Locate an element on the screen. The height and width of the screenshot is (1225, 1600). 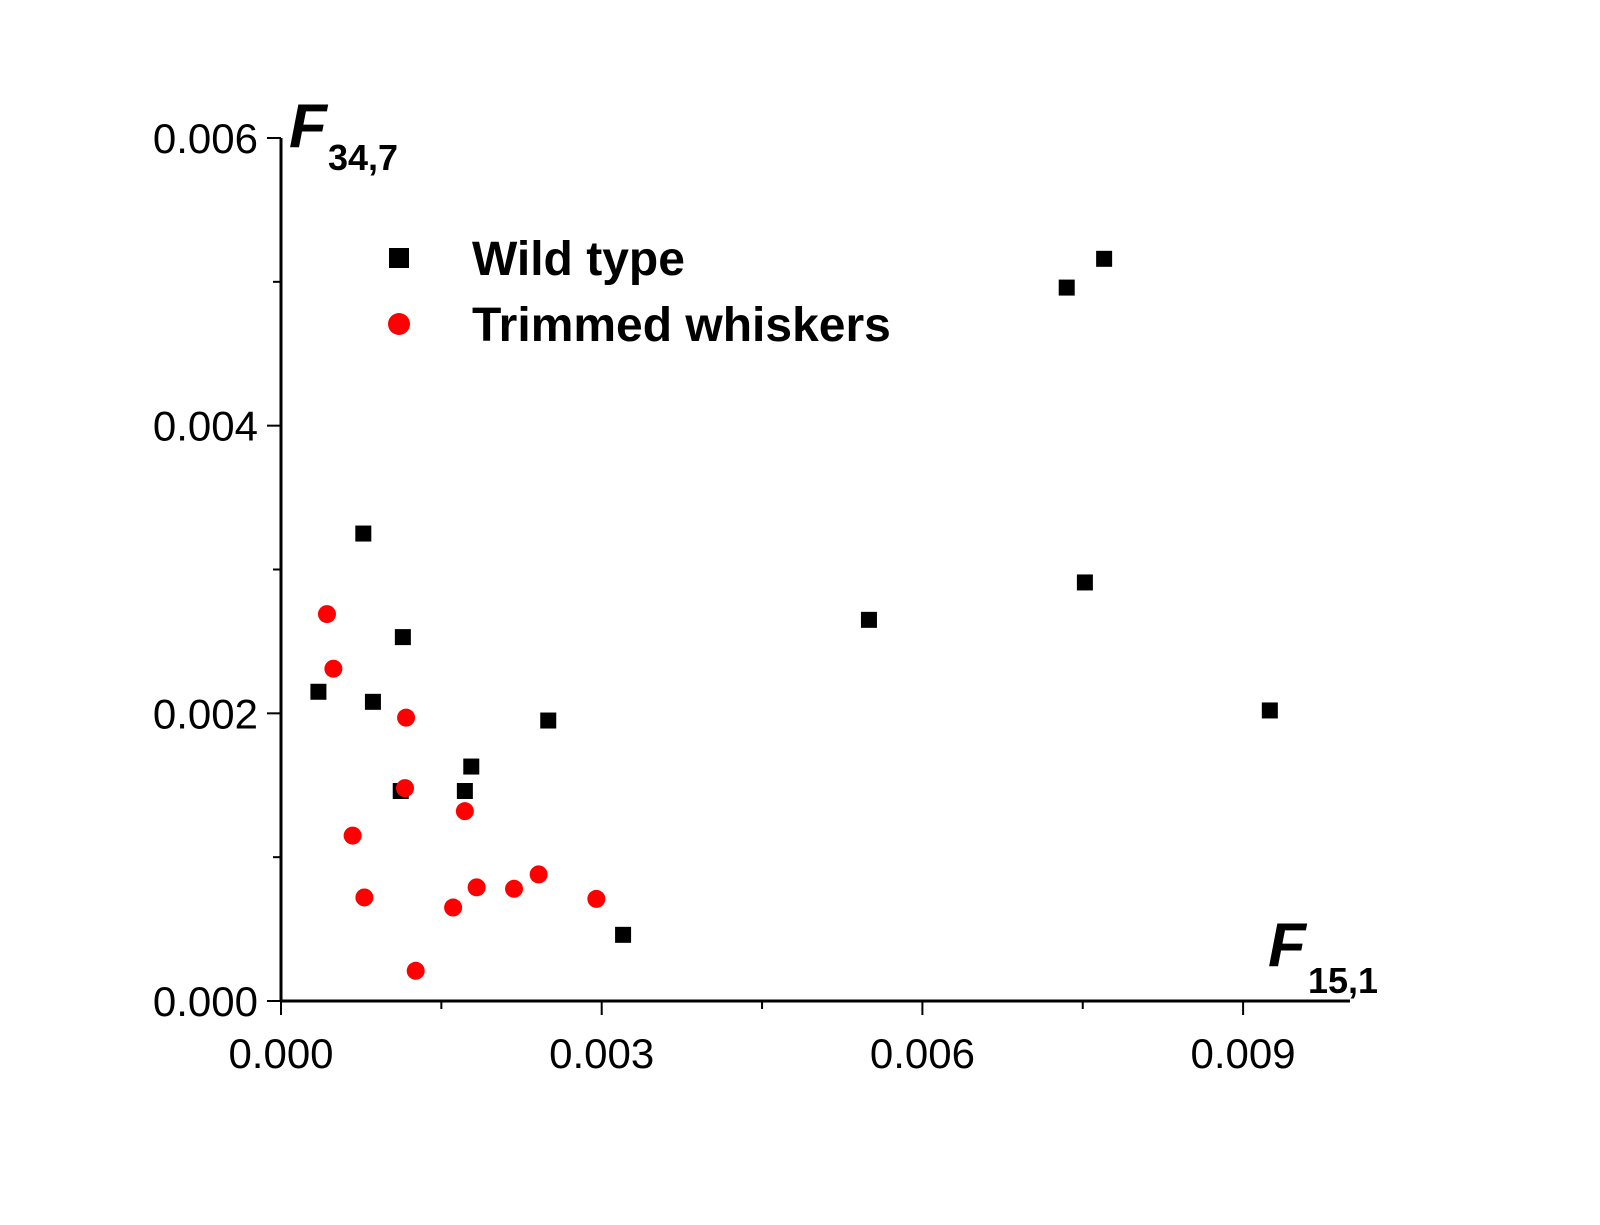
y-axis-title-main: F is located at coordinates (309, 126).